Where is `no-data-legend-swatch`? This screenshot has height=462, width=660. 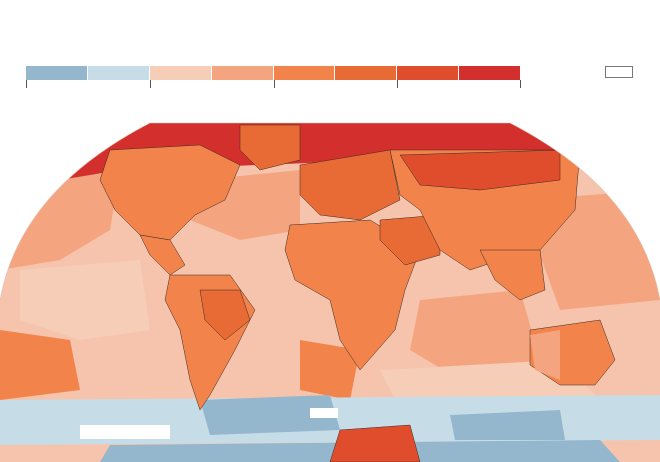 no-data-legend-swatch is located at coordinates (619, 72).